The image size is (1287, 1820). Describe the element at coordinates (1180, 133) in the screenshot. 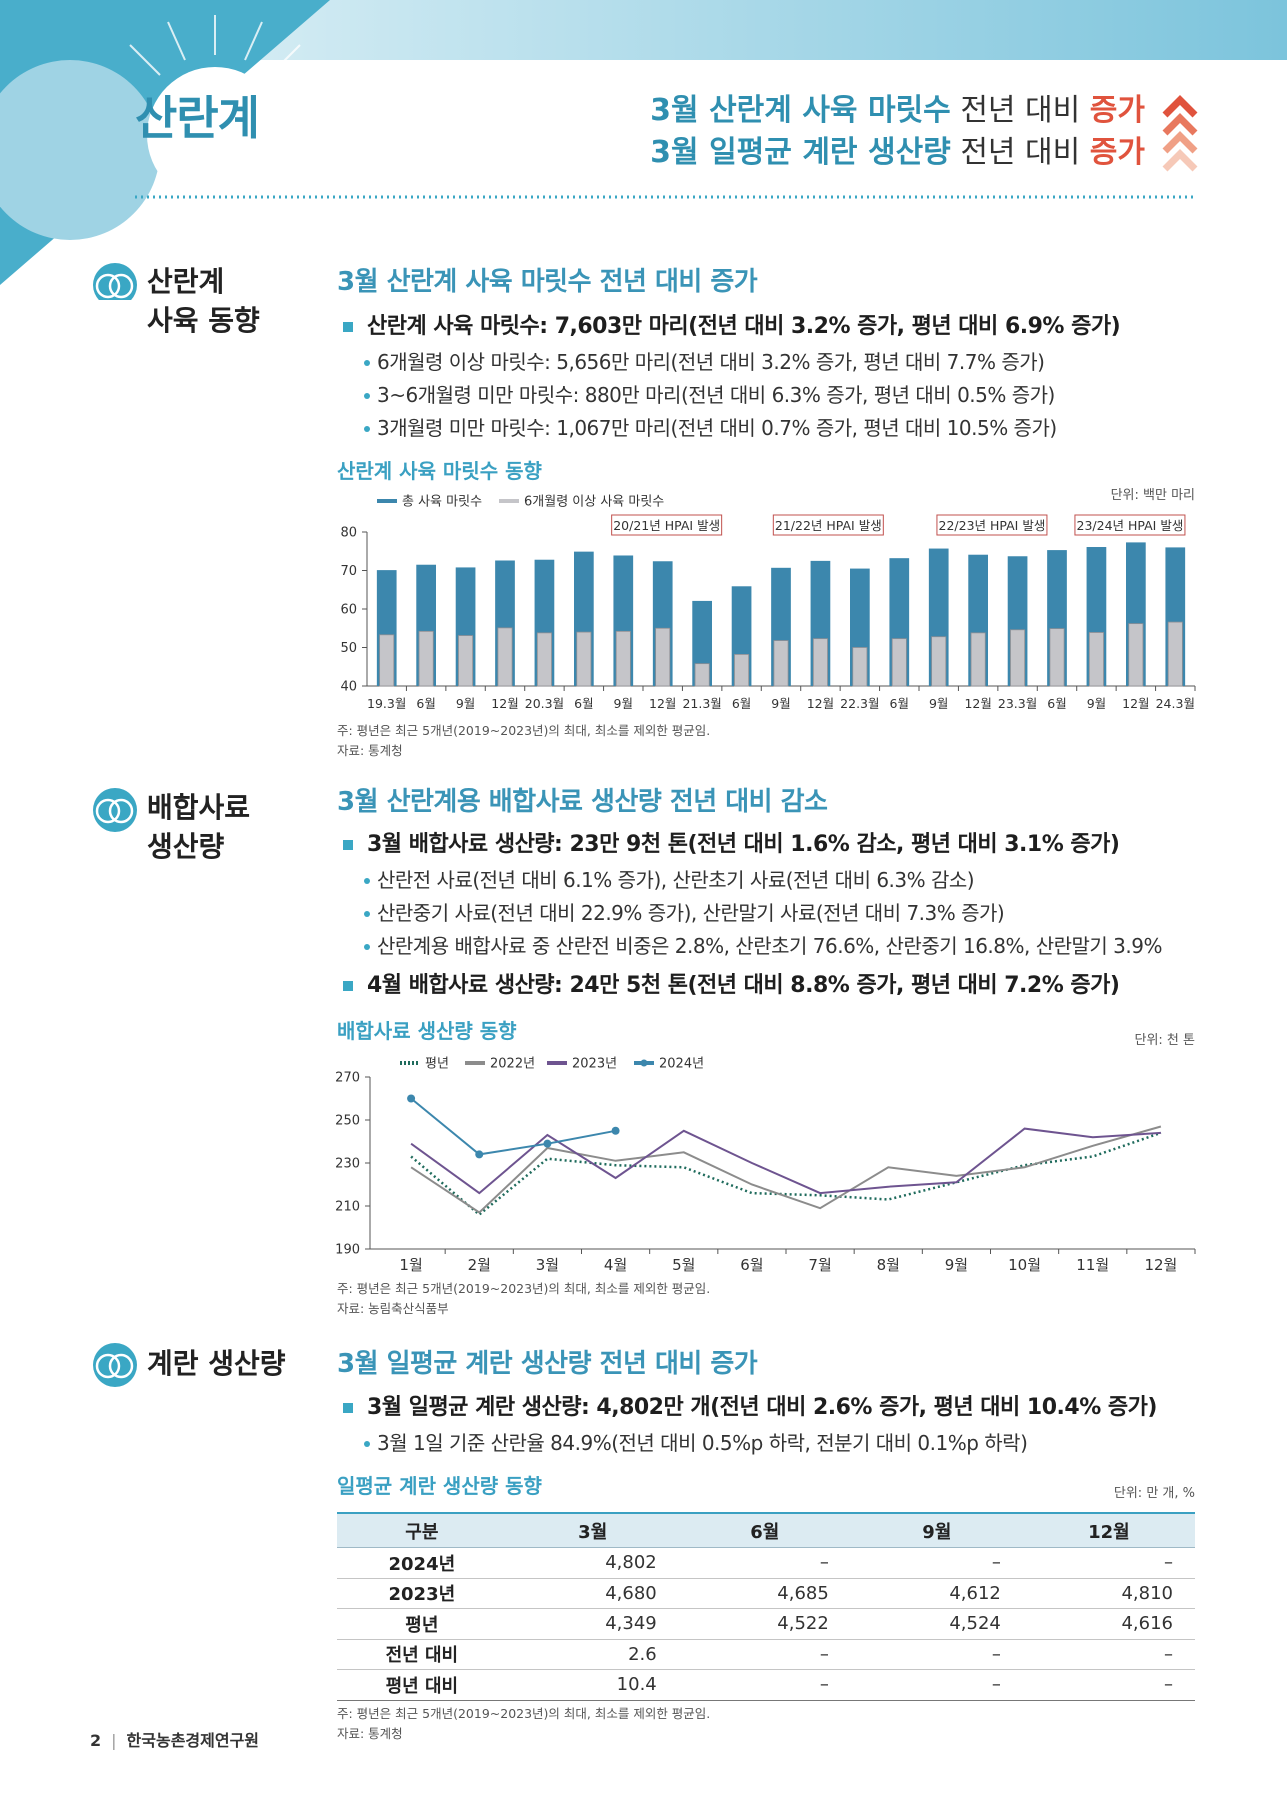

I see `up-chevrons` at that location.